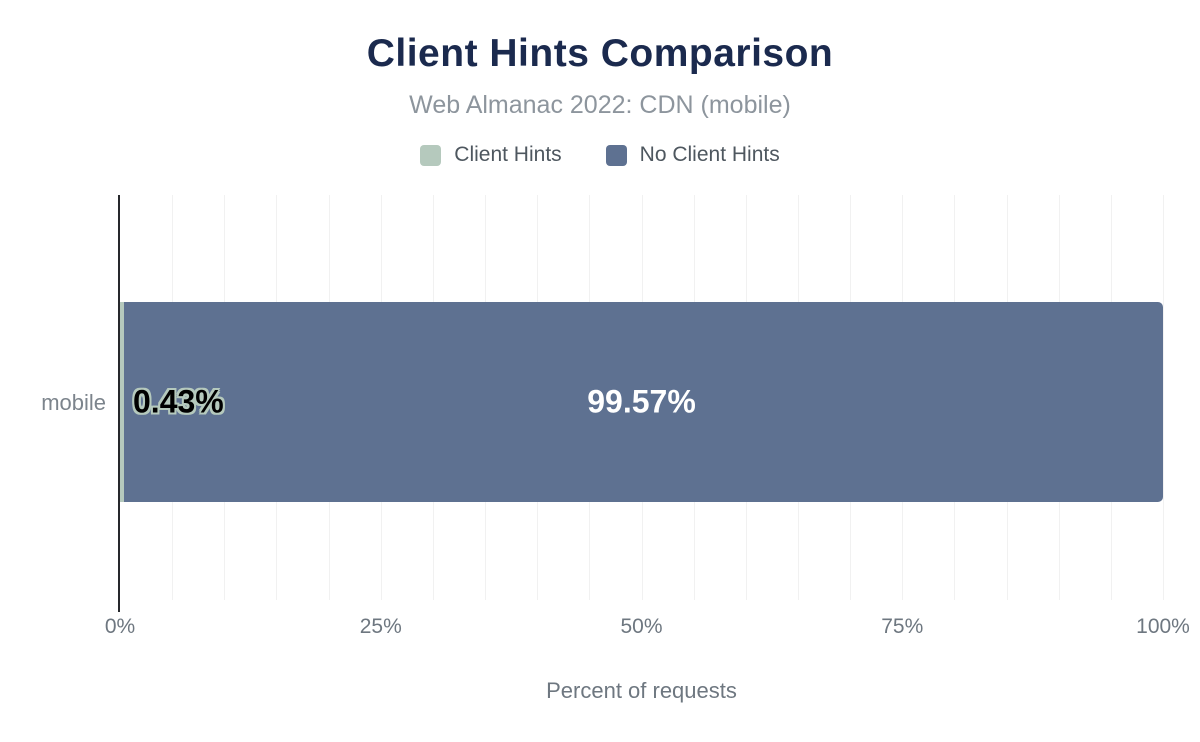  Describe the element at coordinates (641, 690) in the screenshot. I see `x-axis-title: Percent of requests` at that location.